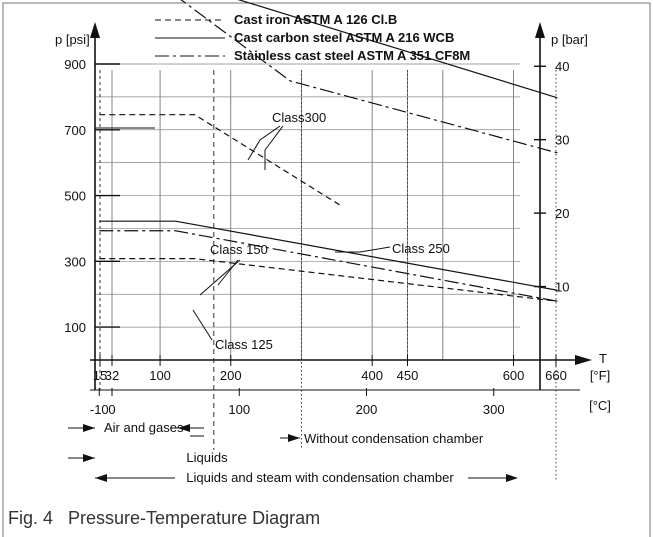  What do you see at coordinates (408, 375) in the screenshot?
I see `x-top-tick-label: 450` at bounding box center [408, 375].